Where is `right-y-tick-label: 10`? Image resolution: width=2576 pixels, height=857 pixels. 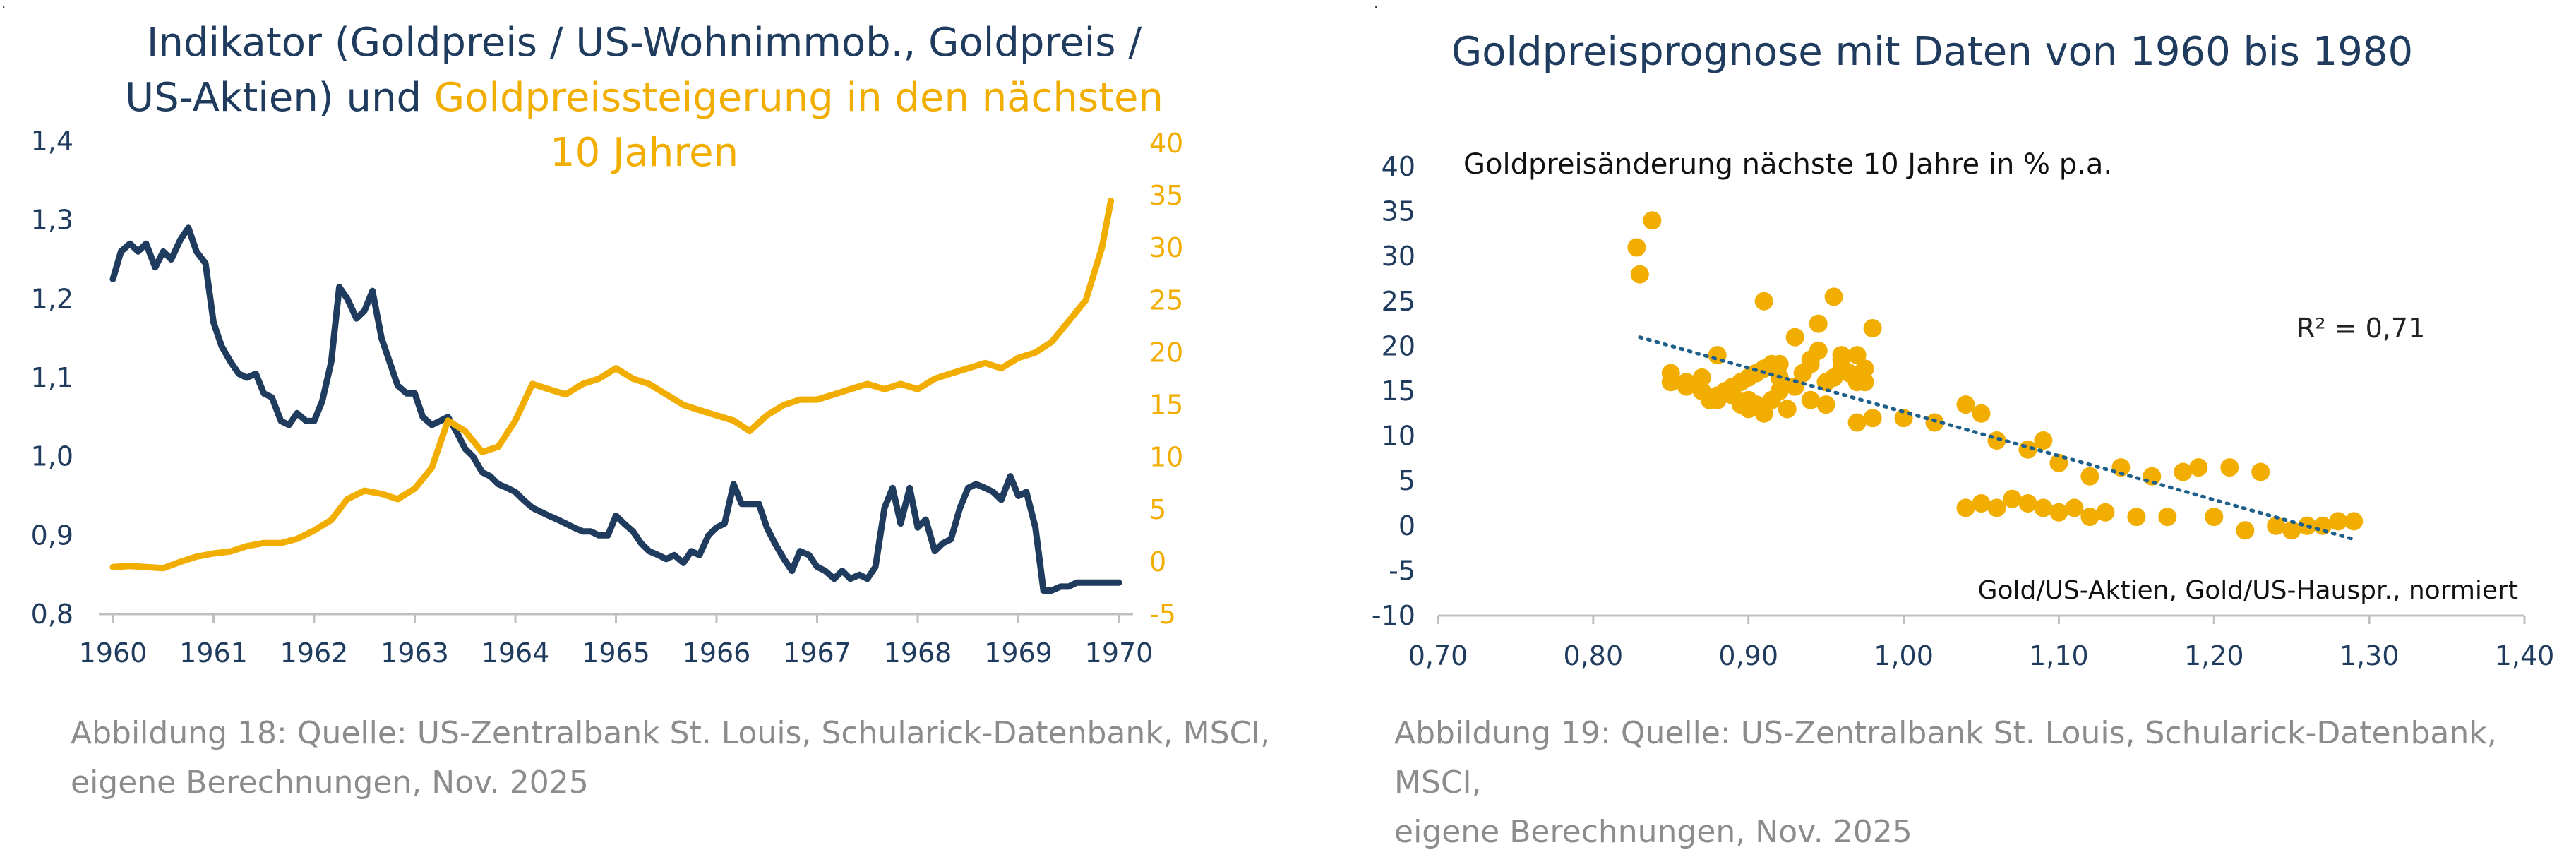 right-y-tick-label: 10 is located at coordinates (1166, 457).